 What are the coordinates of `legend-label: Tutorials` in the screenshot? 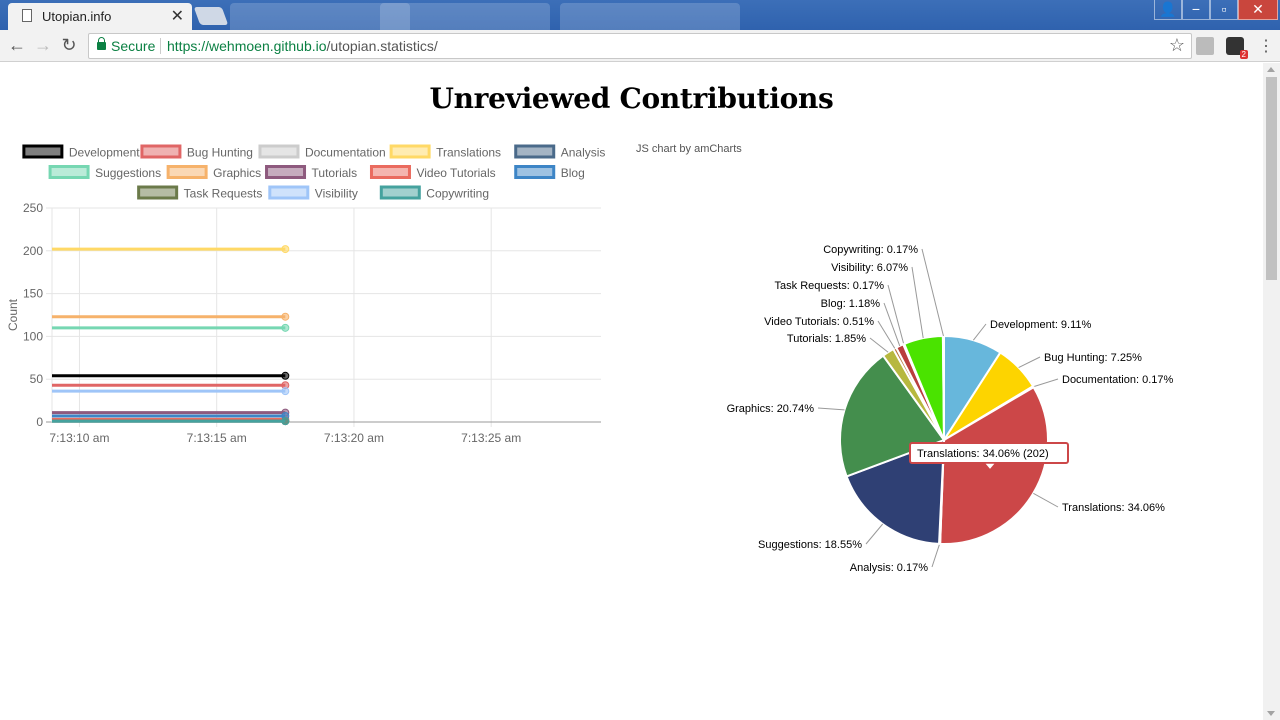 It's located at (335, 173).